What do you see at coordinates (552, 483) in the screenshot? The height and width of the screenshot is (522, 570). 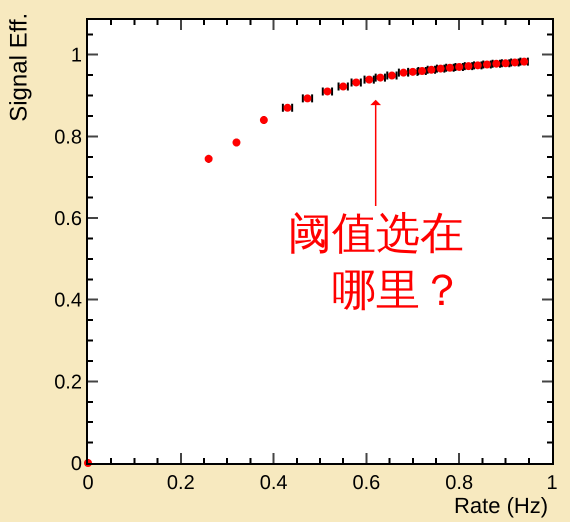 I see `x-tick-label: 1` at bounding box center [552, 483].